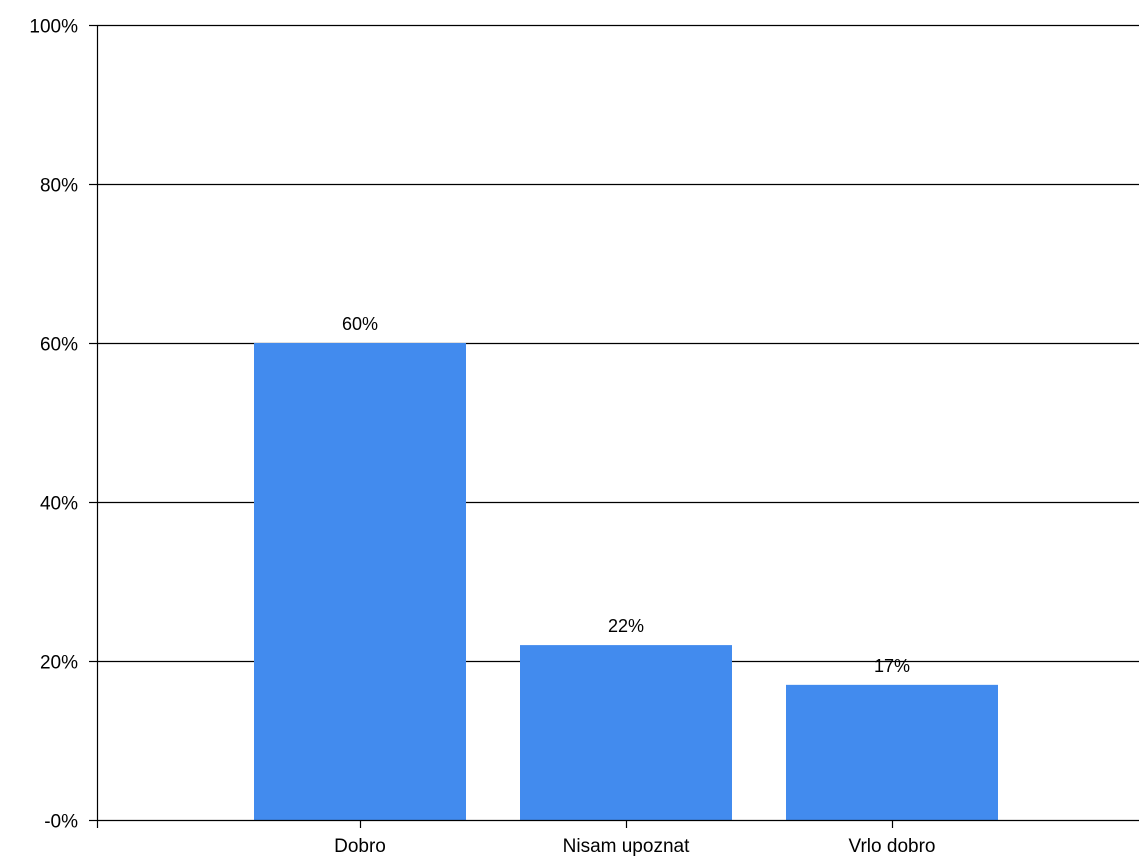 The height and width of the screenshot is (864, 1139). I want to click on y-tick-label: -0%, so click(61, 822).